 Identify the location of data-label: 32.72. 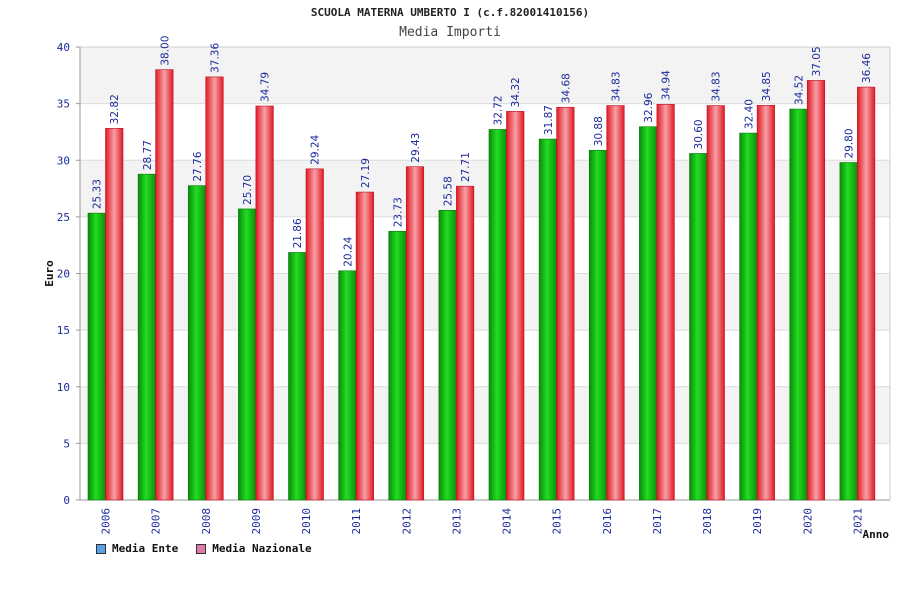
(499, 110).